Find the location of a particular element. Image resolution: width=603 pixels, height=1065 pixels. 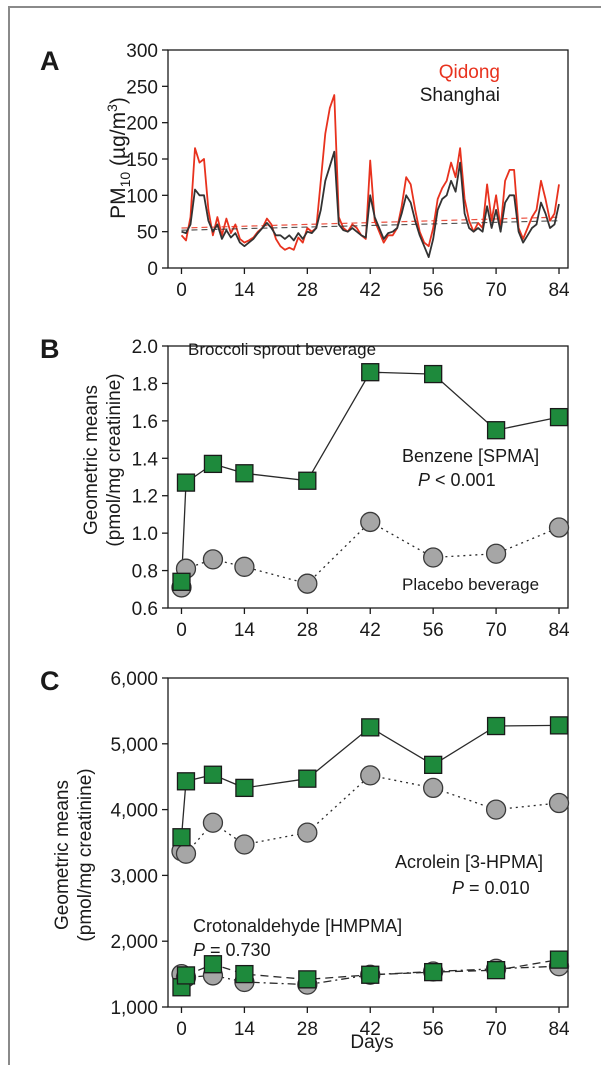

annotation-acrolein-p: P = 0.010 is located at coordinates (491, 888).